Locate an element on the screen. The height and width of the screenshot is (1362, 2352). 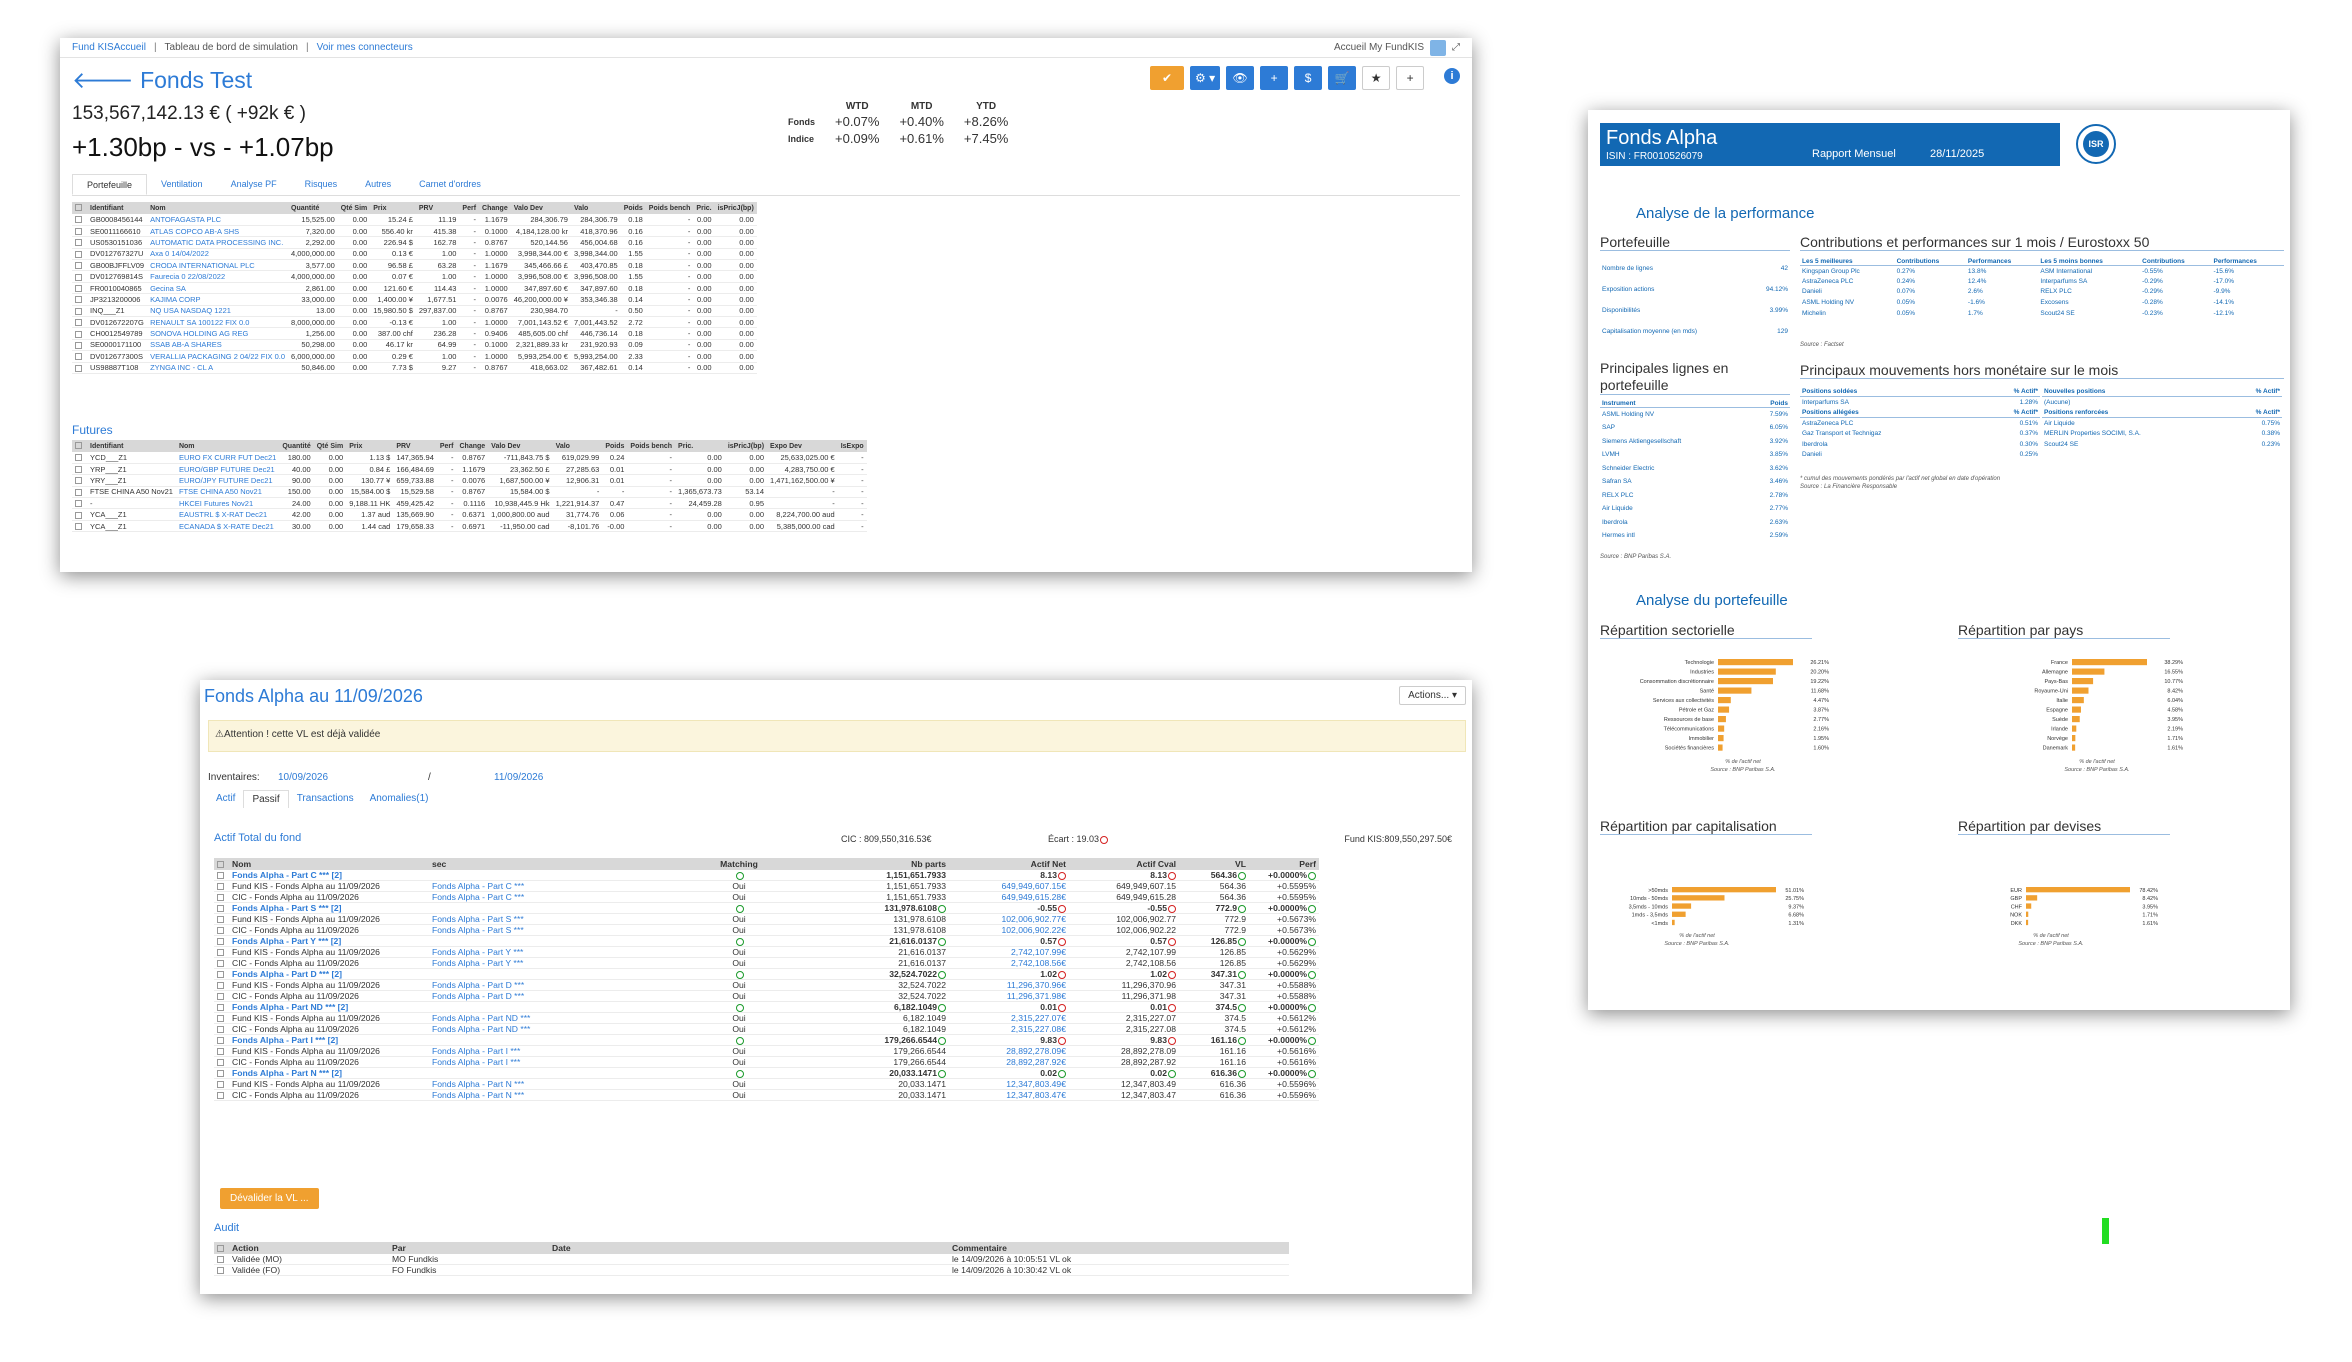
table-cell: VERALLIA PACKAGING 2 04/22 FIX 0.0 is located at coordinates (217, 356).